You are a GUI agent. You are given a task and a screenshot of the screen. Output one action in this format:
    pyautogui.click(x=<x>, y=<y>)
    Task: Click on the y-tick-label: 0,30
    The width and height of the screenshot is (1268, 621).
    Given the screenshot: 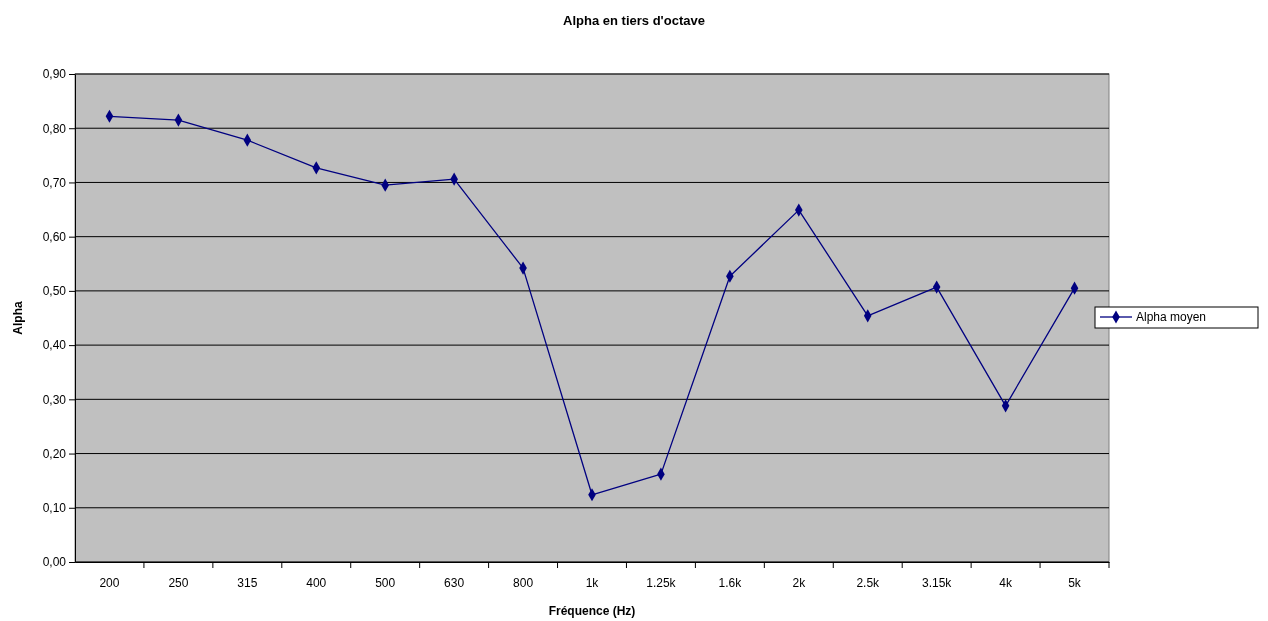 What is the action you would take?
    pyautogui.click(x=54, y=399)
    